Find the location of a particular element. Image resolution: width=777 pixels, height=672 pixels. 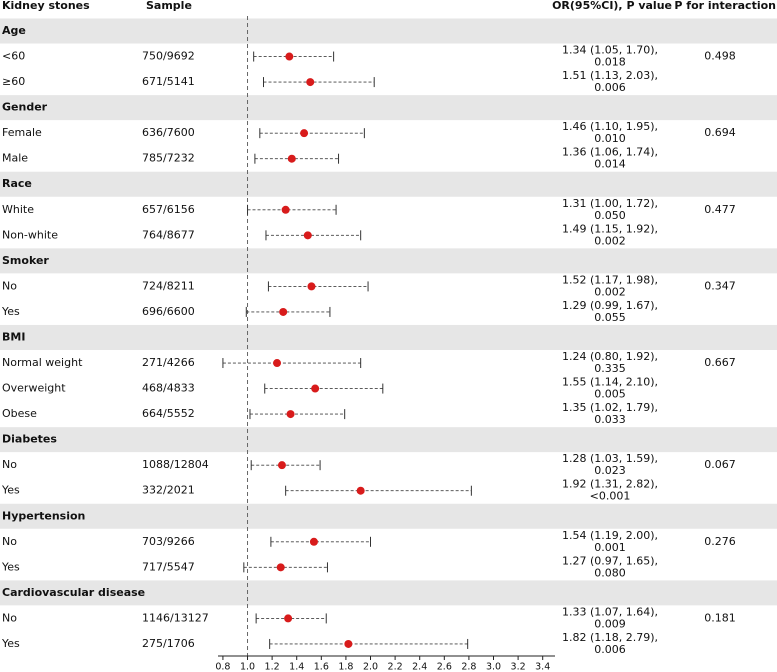

group-label: Gender is located at coordinates (25, 107).